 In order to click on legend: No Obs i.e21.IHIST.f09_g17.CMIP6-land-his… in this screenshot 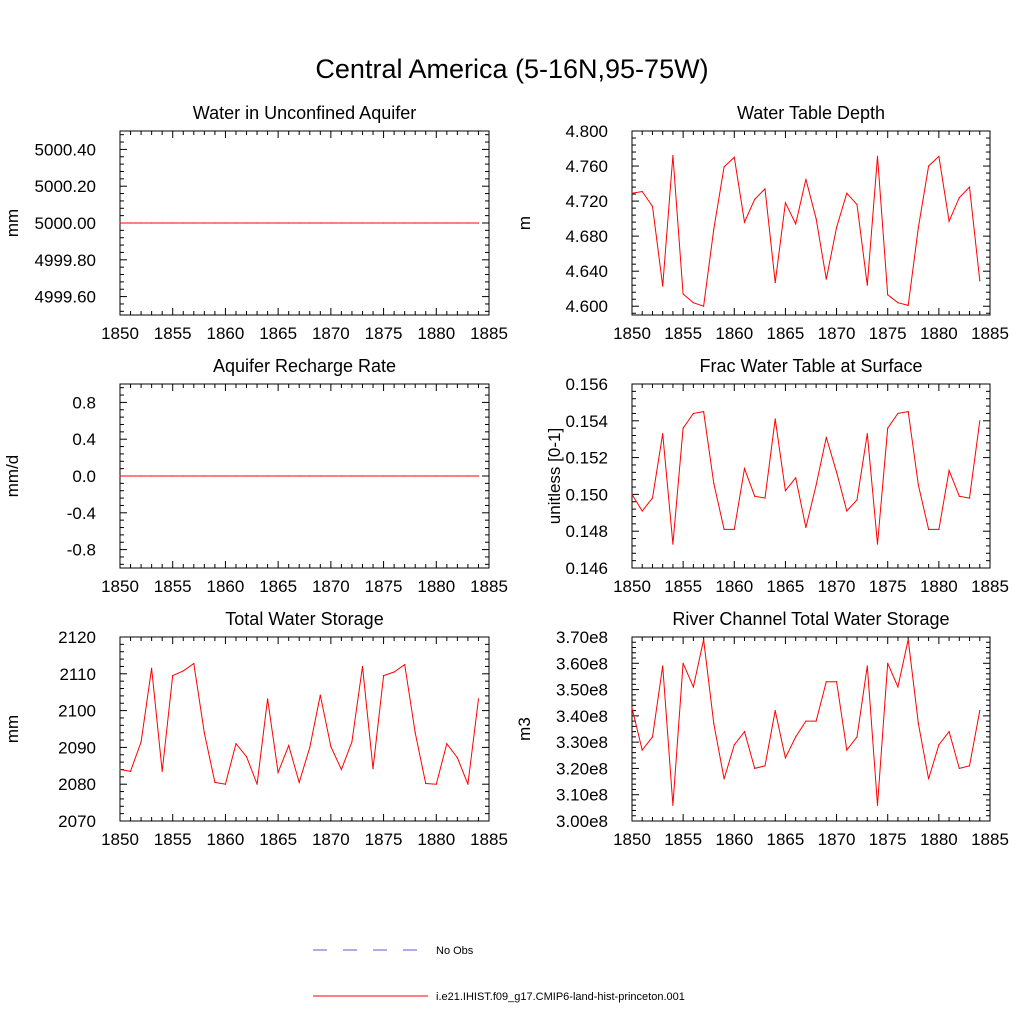, I will do `click(499, 974)`.